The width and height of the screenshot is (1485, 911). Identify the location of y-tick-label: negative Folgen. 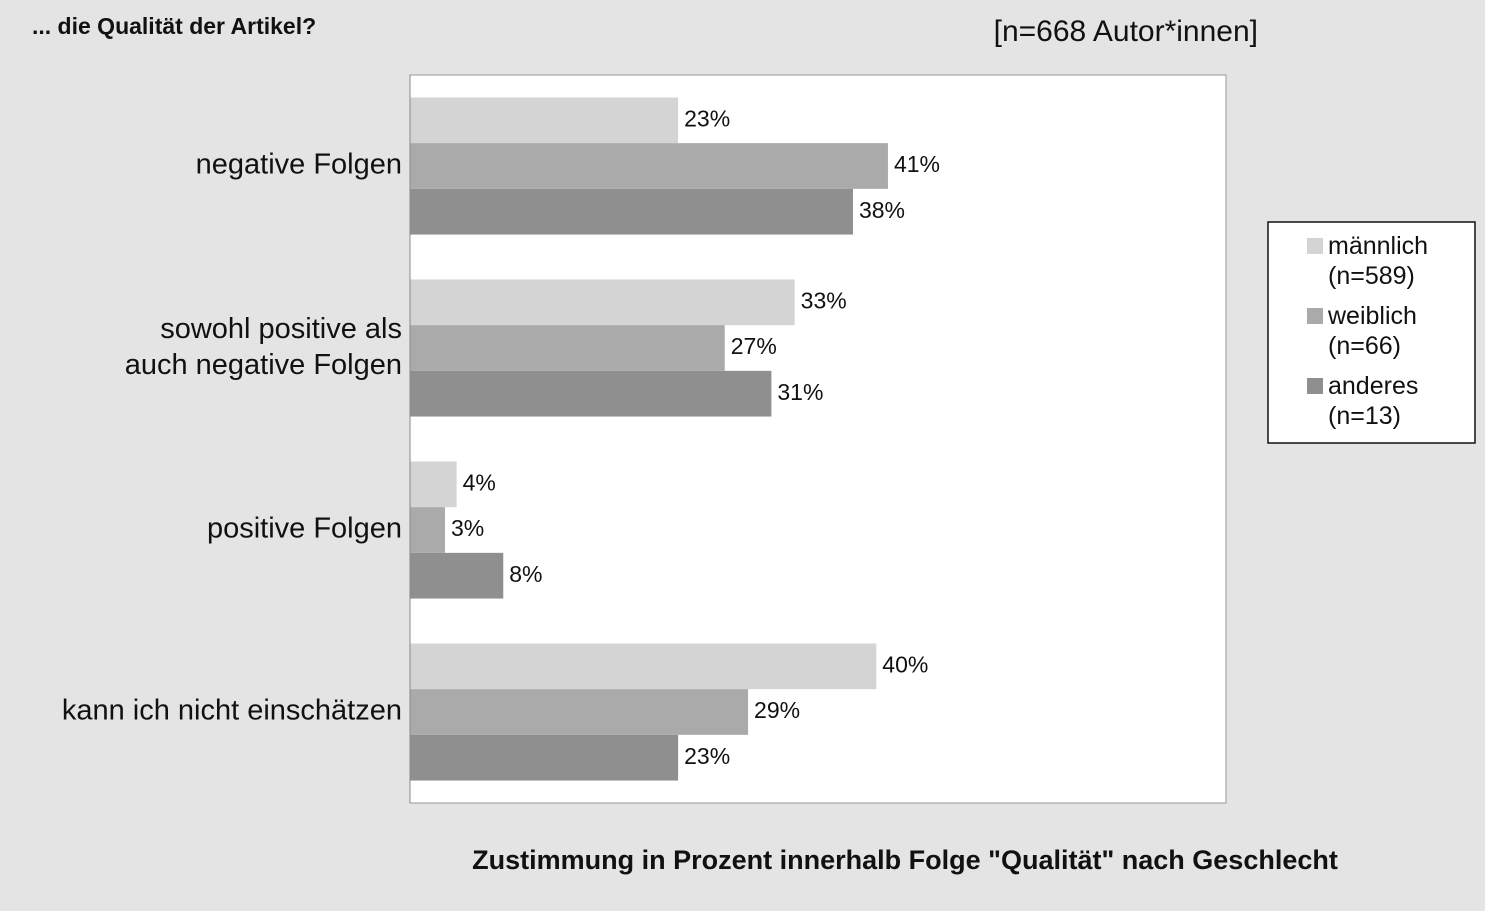
(299, 165).